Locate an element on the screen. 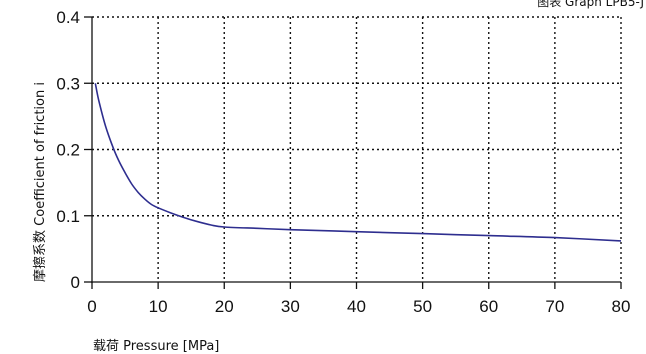 The width and height of the screenshot is (646, 354). y-axis-label: 摩擦系数 Coefficient of friction i is located at coordinates (40, 182).